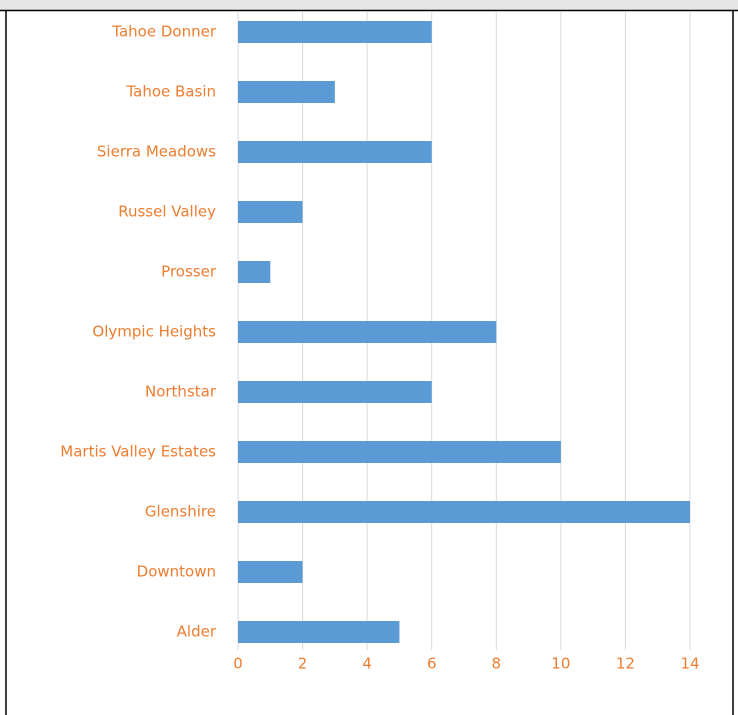 The height and width of the screenshot is (715, 738). What do you see at coordinates (497, 664) in the screenshot?
I see `x-tick-label: 8` at bounding box center [497, 664].